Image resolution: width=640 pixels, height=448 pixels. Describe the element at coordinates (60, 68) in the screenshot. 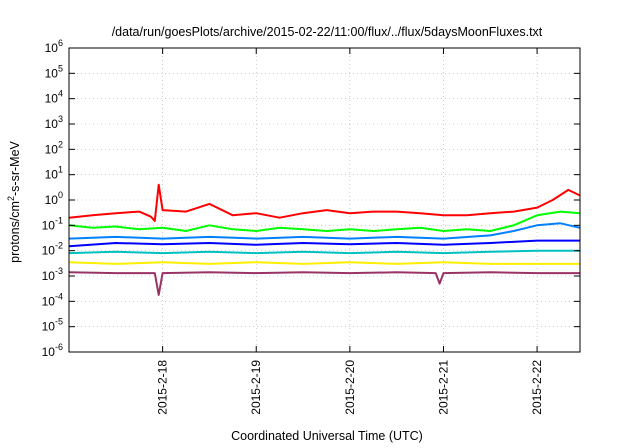

I see `y-tick-label-exp: 5` at that location.